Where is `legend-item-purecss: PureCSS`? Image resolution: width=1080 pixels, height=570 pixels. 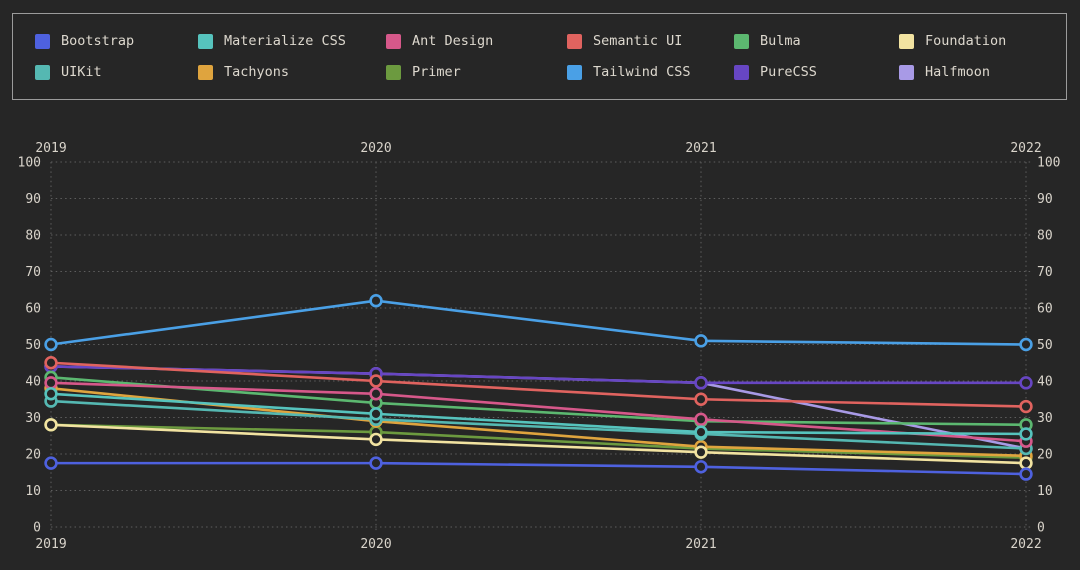 legend-item-purecss: PureCSS is located at coordinates (816, 72).